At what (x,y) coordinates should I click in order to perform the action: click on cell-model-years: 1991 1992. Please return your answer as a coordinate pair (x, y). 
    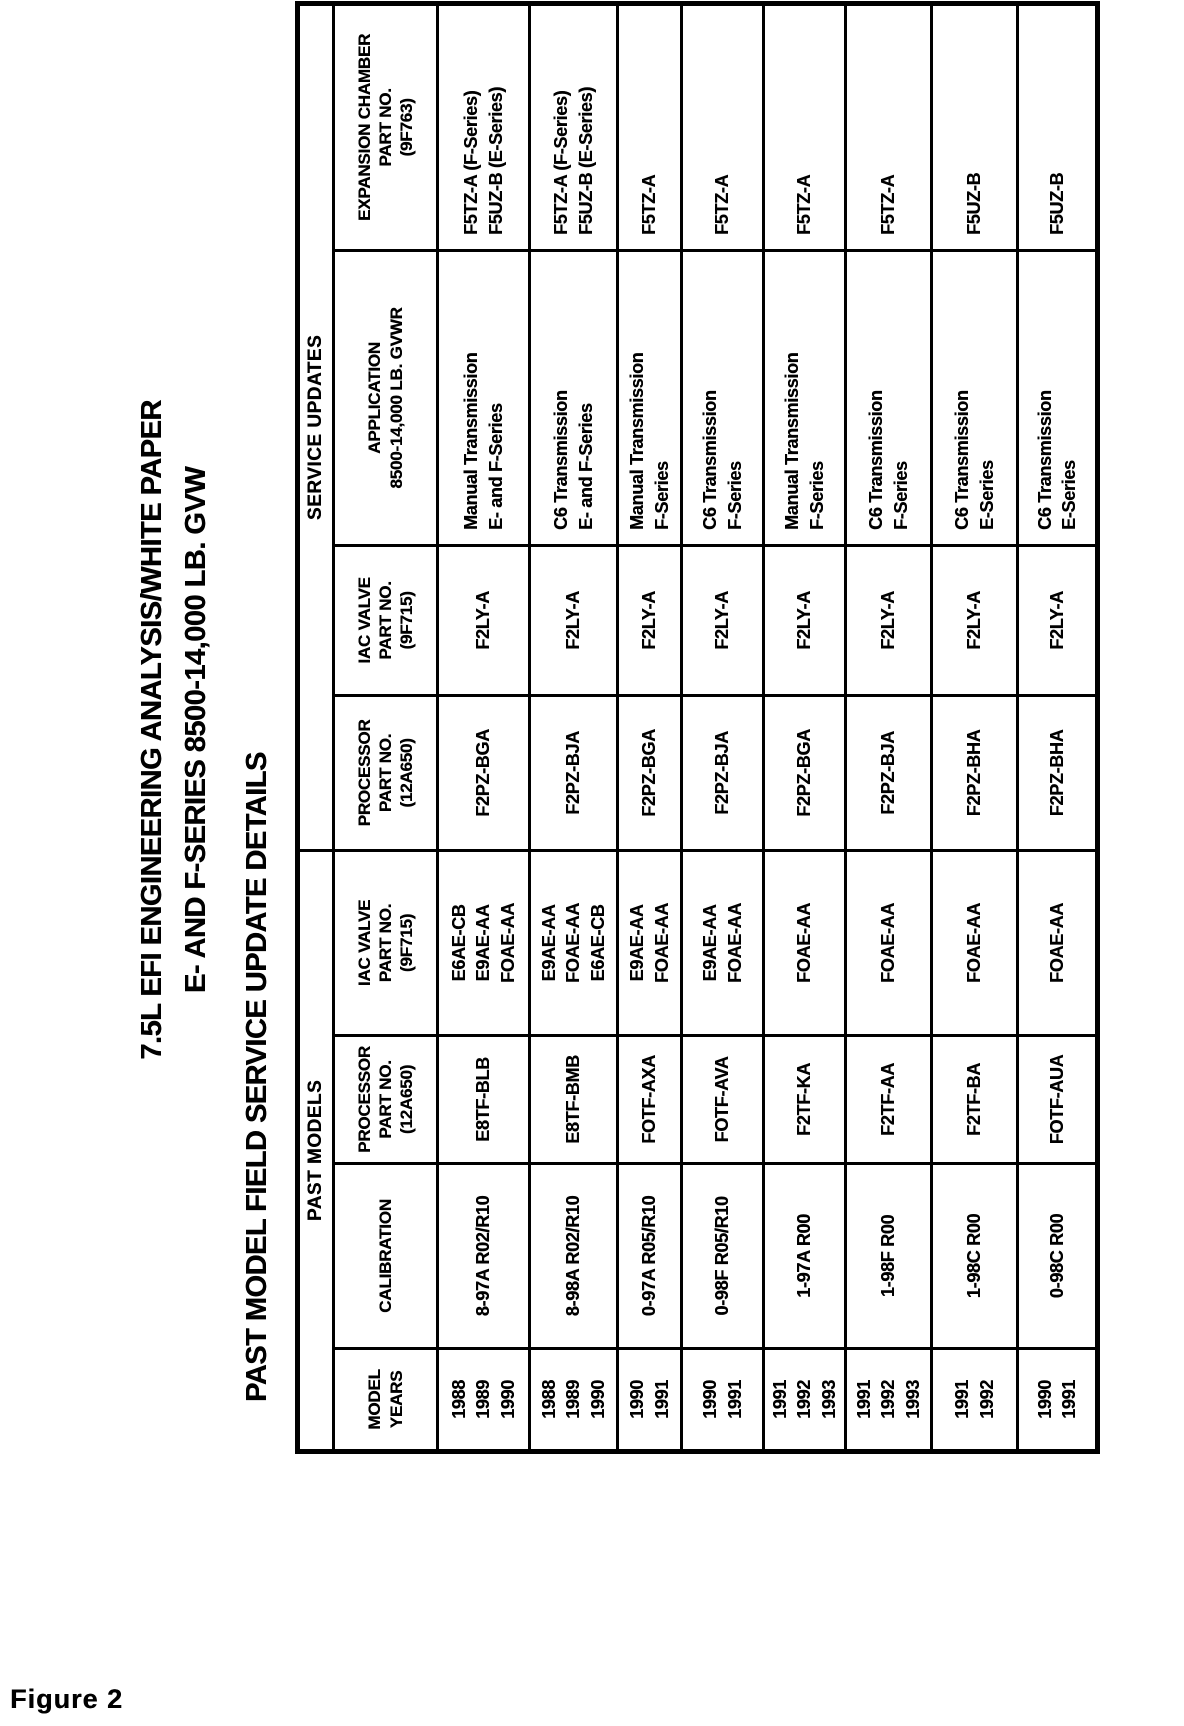
    Looking at the image, I should click on (974, 1400).